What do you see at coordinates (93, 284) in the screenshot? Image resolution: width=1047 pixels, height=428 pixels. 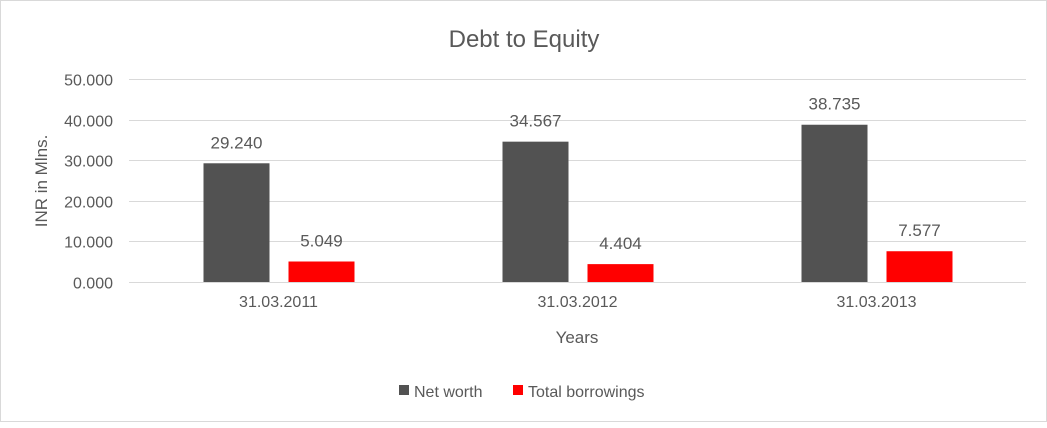 I see `y-tick-label: 0.000` at bounding box center [93, 284].